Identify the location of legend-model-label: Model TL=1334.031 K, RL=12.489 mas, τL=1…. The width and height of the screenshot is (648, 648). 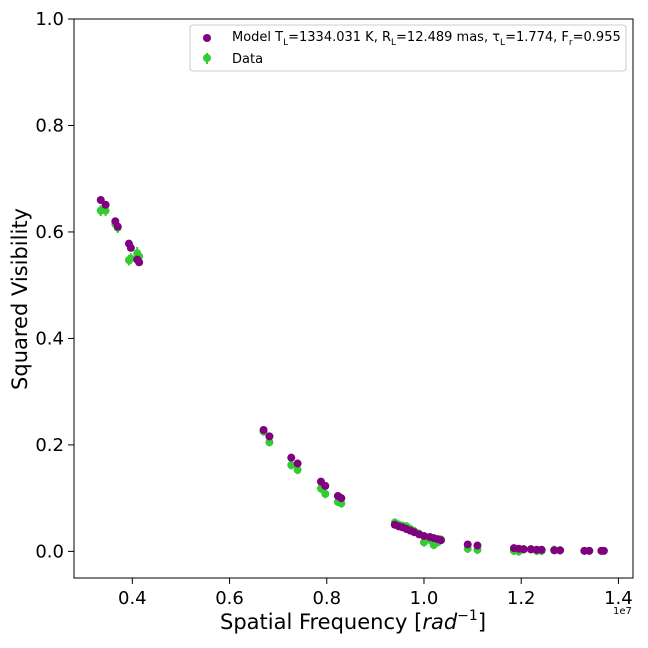
(426, 39).